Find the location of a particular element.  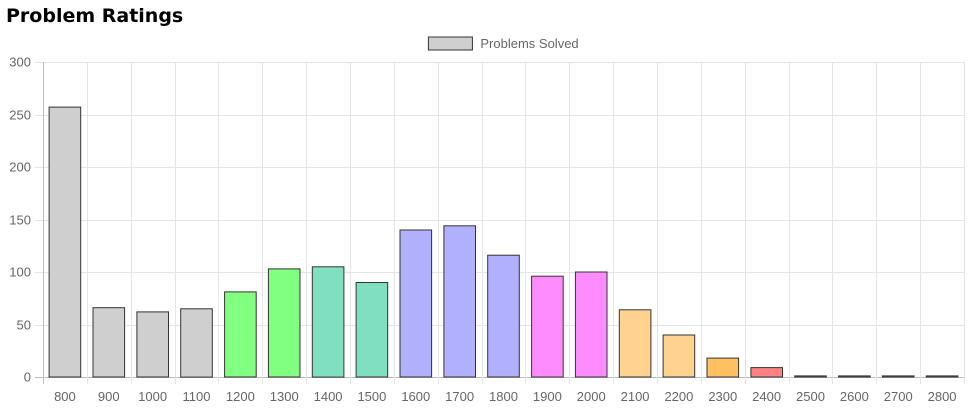

x-tick-label: 1900 is located at coordinates (547, 396).